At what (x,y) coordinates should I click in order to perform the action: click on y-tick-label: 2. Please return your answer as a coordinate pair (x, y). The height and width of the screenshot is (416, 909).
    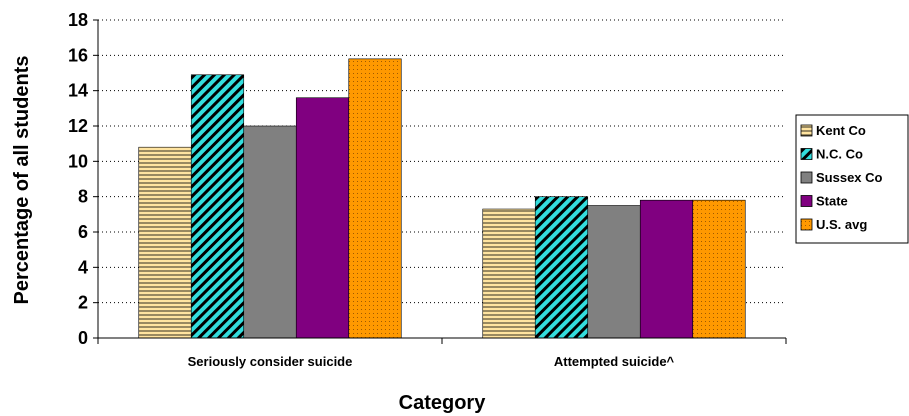
    Looking at the image, I should click on (83, 303).